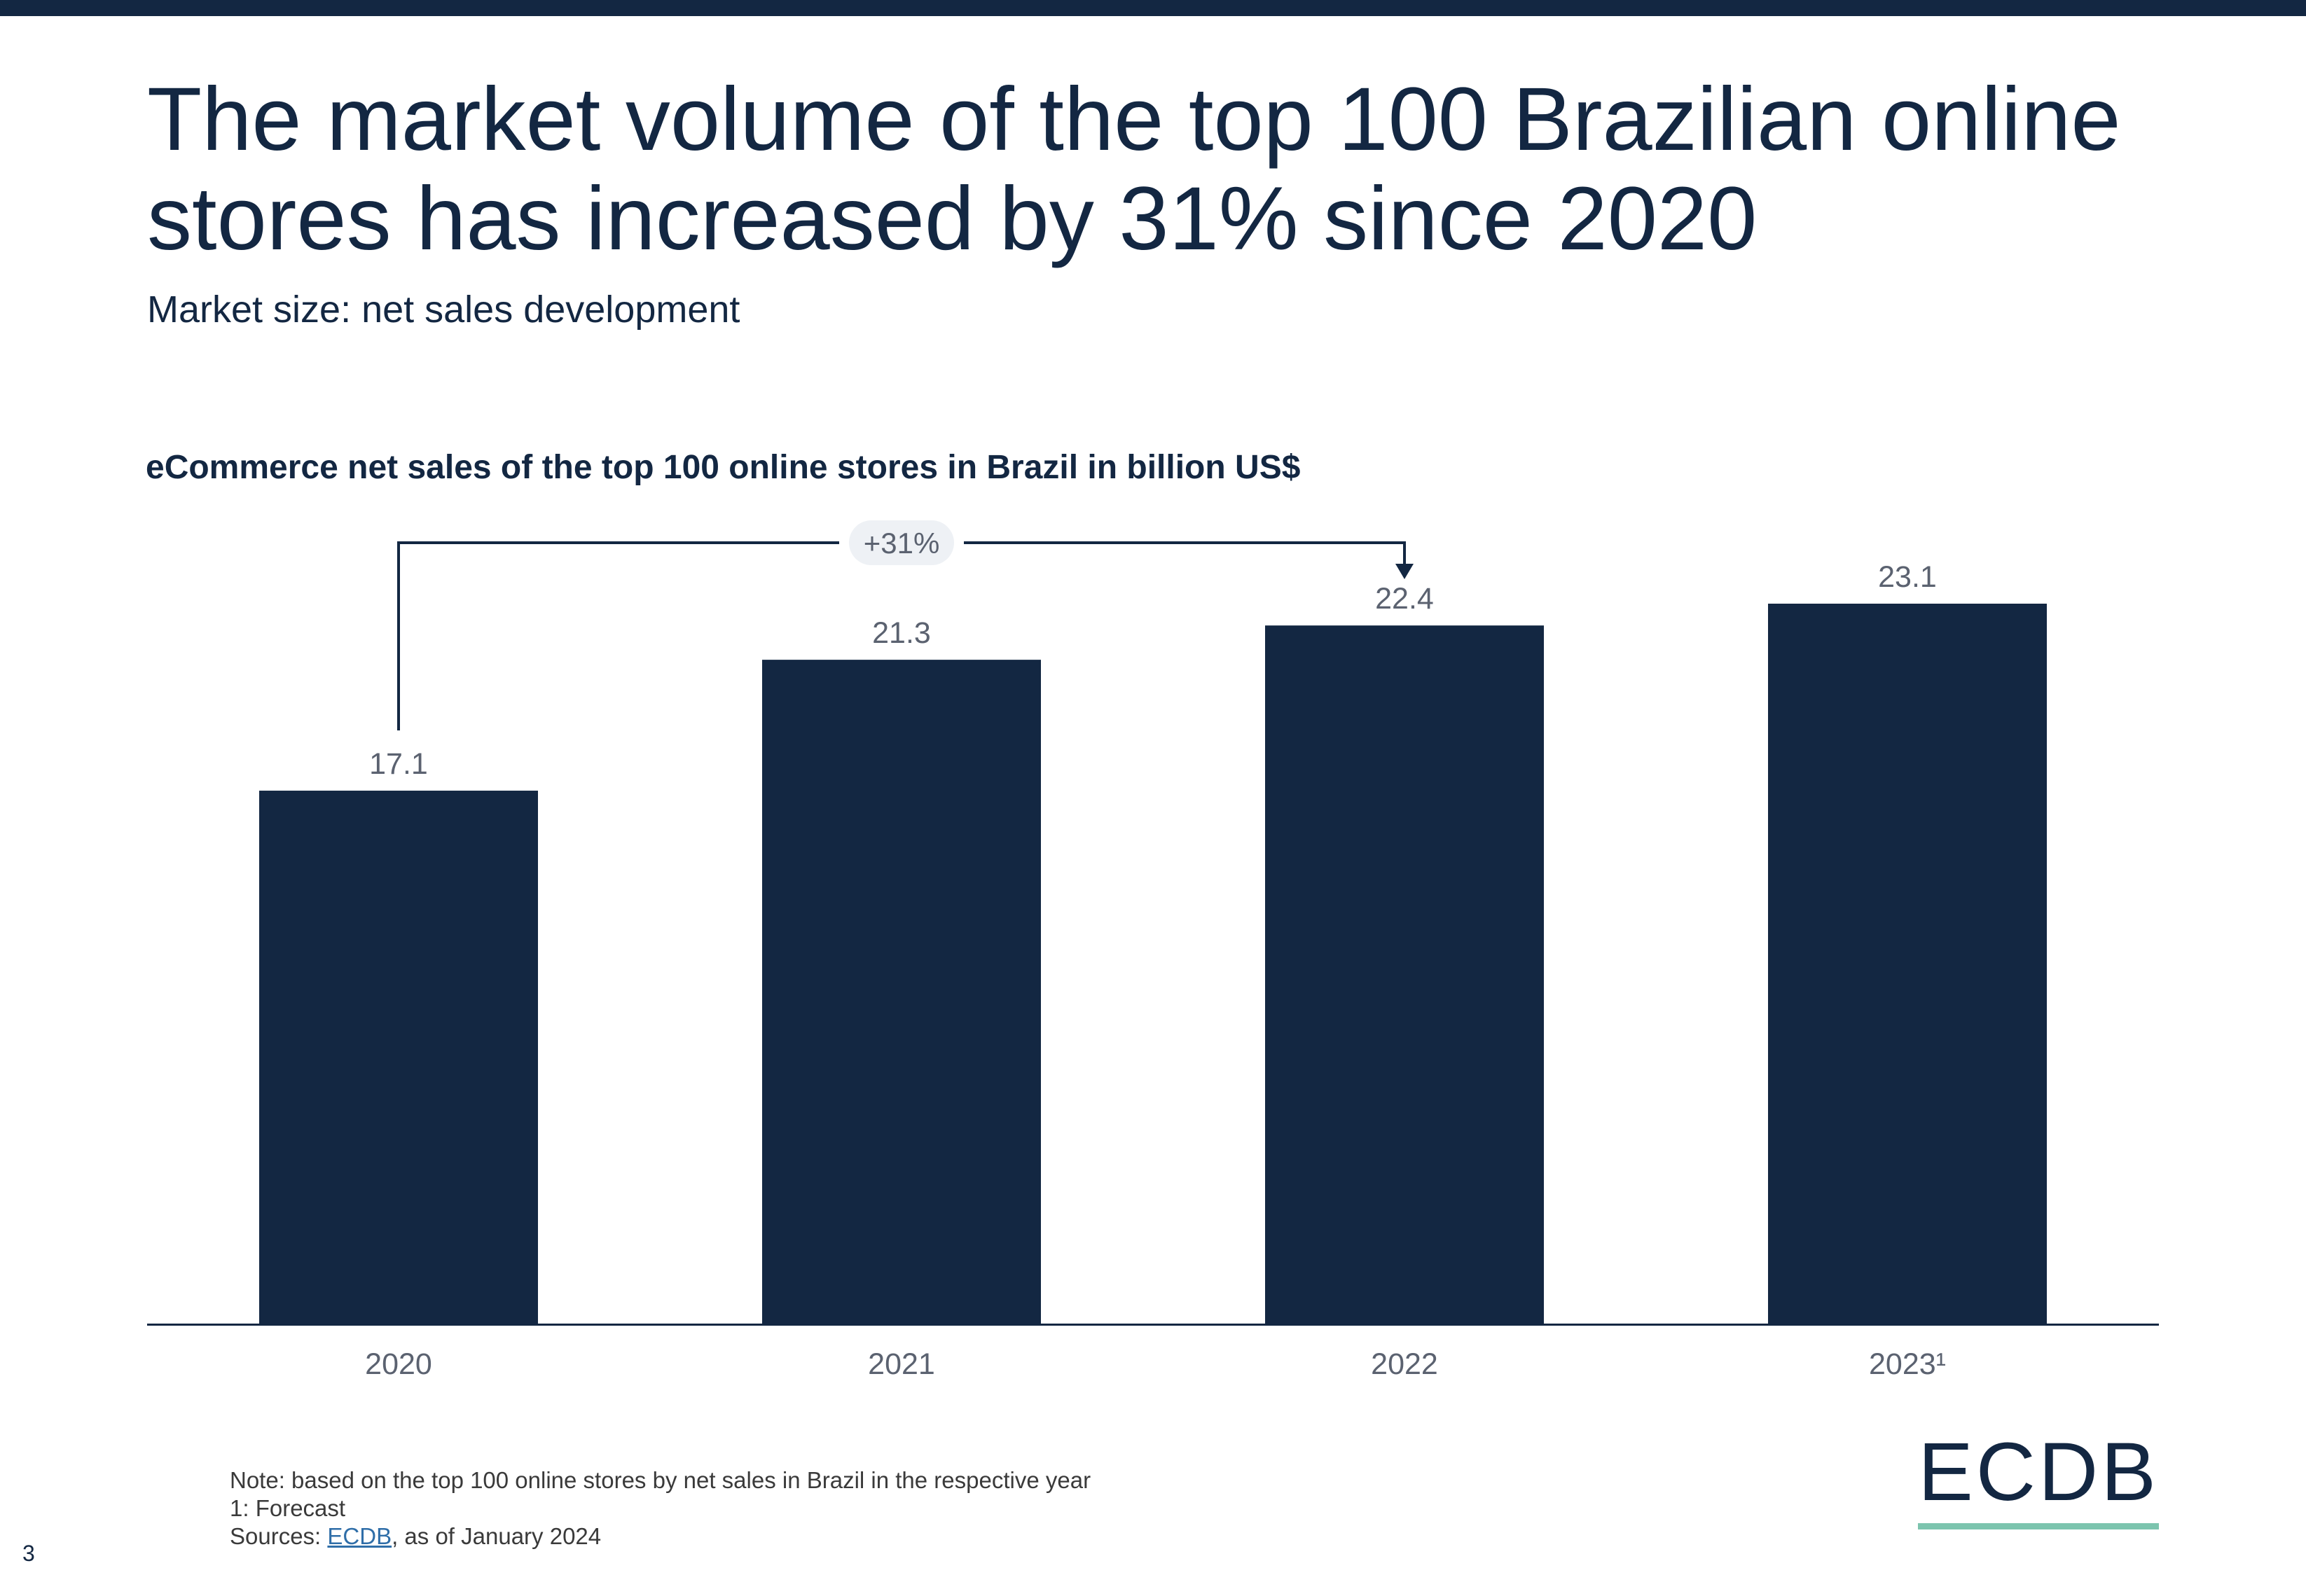  Describe the element at coordinates (443, 310) in the screenshot. I see `page-subtitle: Market size: net sales development` at that location.